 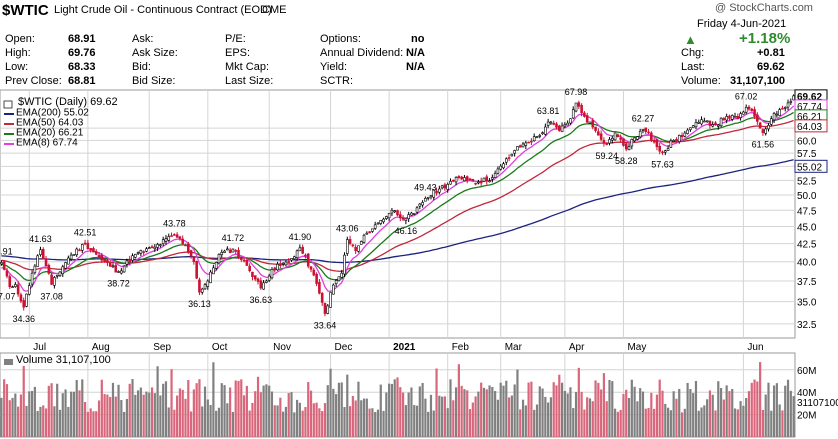 What do you see at coordinates (807, 263) in the screenshot?
I see `y-tick-label: 40.0` at bounding box center [807, 263].